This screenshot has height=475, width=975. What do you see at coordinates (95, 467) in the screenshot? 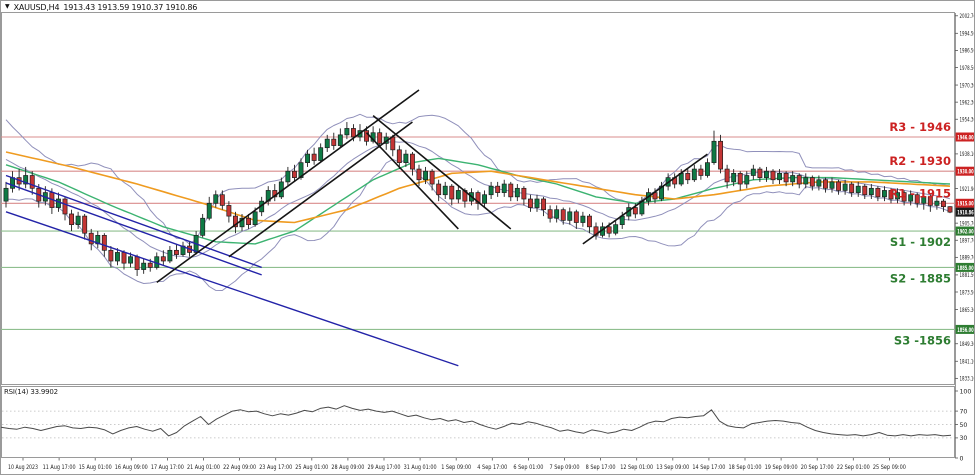
I see `time-axis-label: 15 Aug 01:00` at bounding box center [95, 467].